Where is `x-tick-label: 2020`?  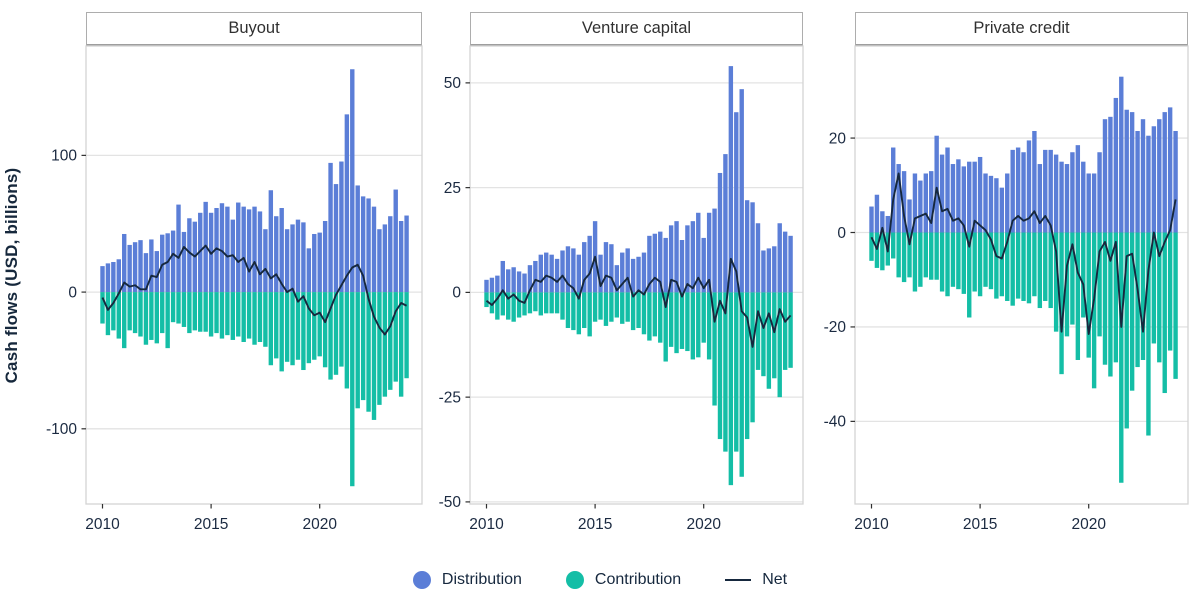 x-tick-label: 2020 is located at coordinates (319, 524).